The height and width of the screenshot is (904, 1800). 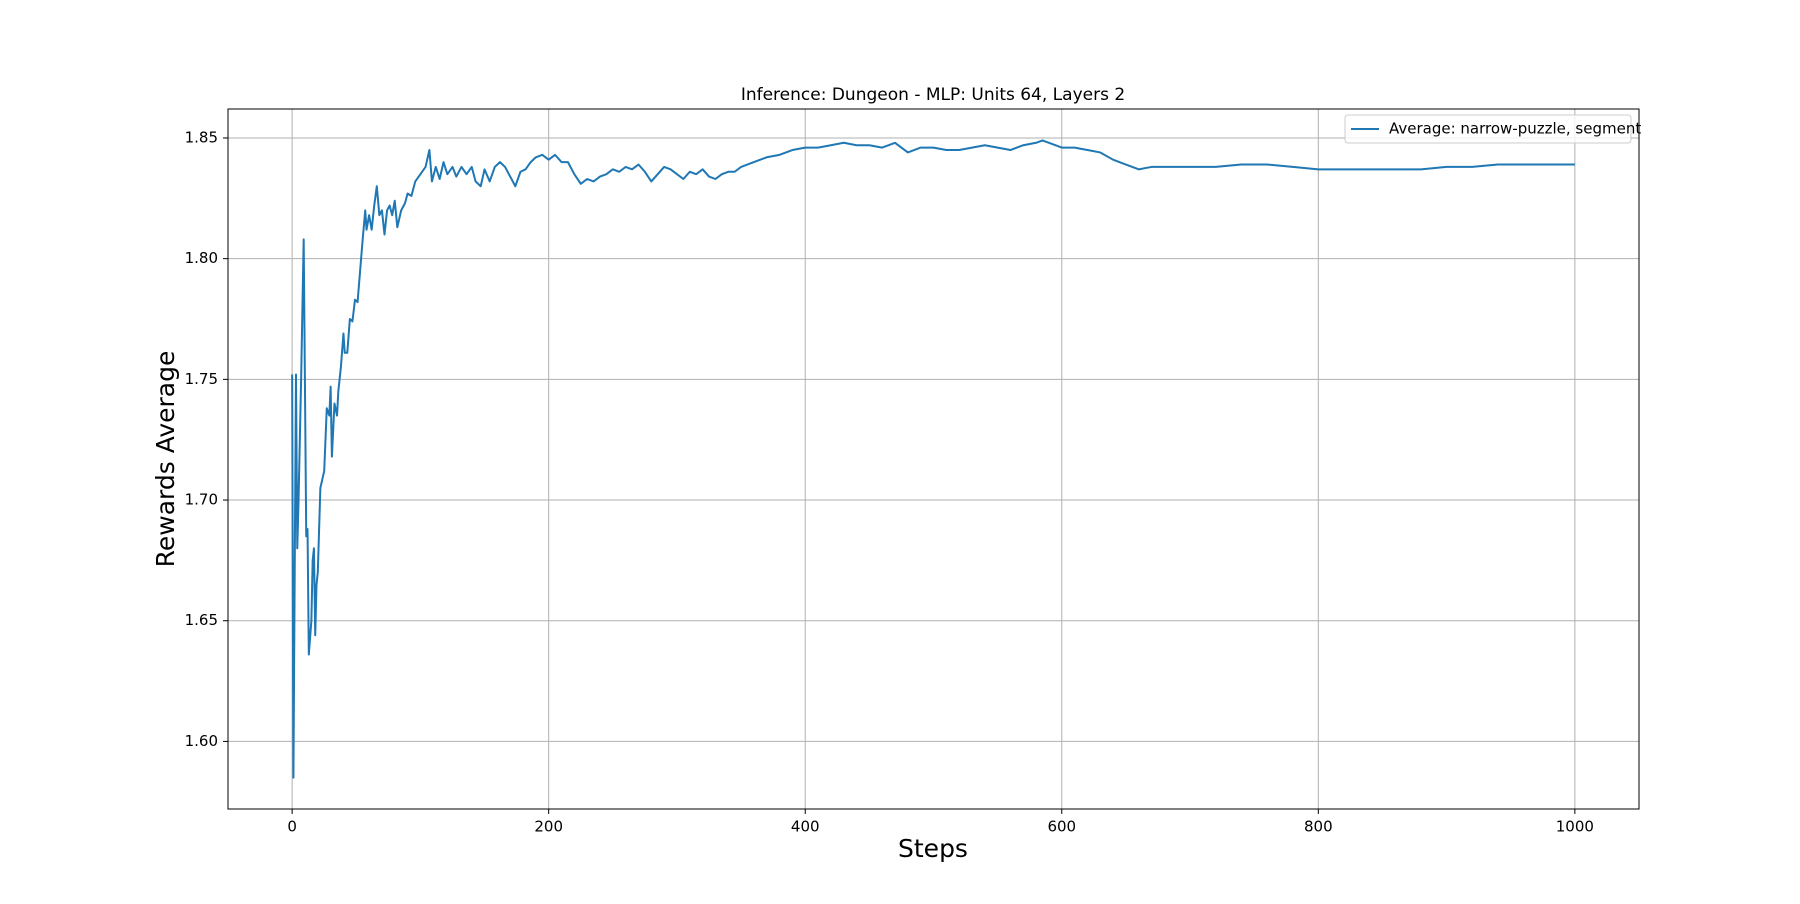 What do you see at coordinates (292, 827) in the screenshot?
I see `x-tick-label: 0` at bounding box center [292, 827].